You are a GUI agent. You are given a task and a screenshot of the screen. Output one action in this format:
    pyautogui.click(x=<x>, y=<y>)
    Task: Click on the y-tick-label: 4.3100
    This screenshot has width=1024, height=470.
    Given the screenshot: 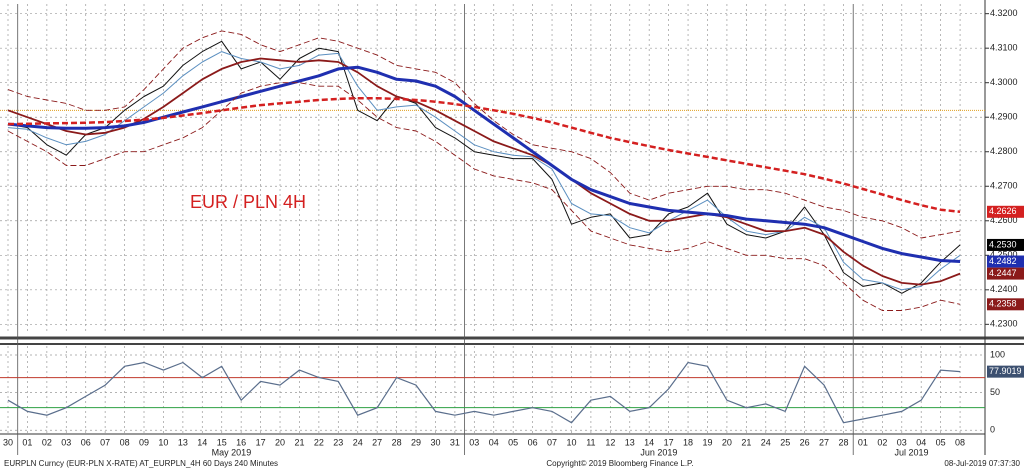 What is the action you would take?
    pyautogui.click(x=1004, y=48)
    